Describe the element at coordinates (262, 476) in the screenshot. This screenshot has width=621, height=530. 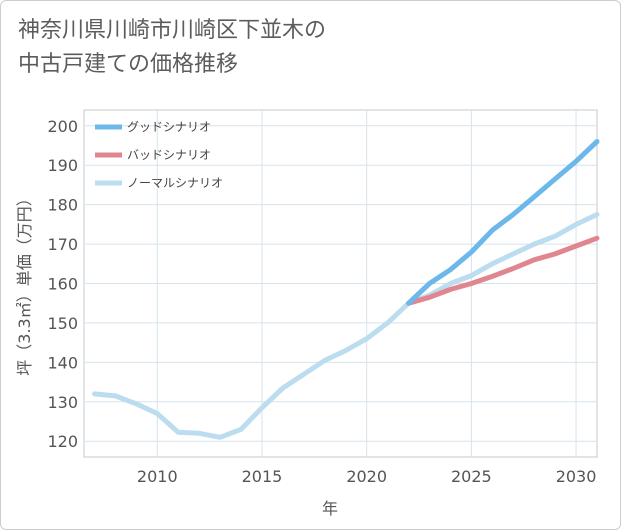
I see `x-tick-label: 2015` at that location.